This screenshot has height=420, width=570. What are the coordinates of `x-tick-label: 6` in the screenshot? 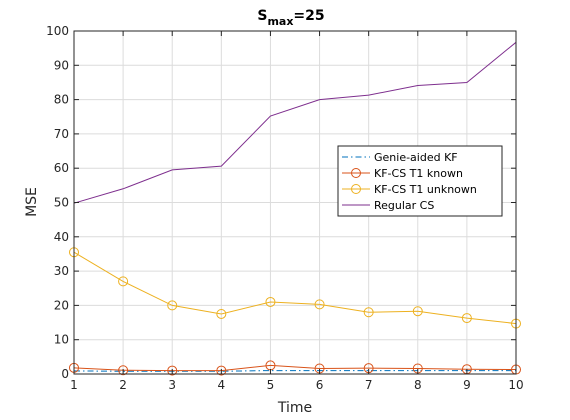 It's located at (320, 385).